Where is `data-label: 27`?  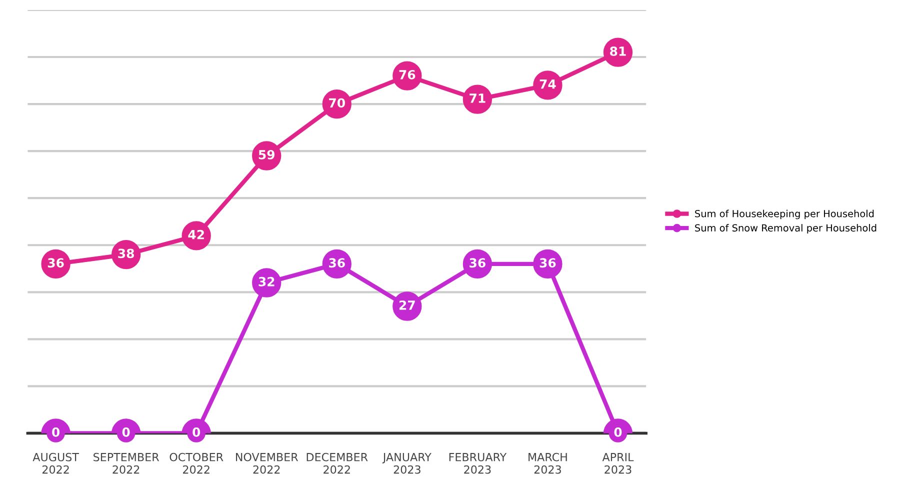 data-label: 27 is located at coordinates (407, 305).